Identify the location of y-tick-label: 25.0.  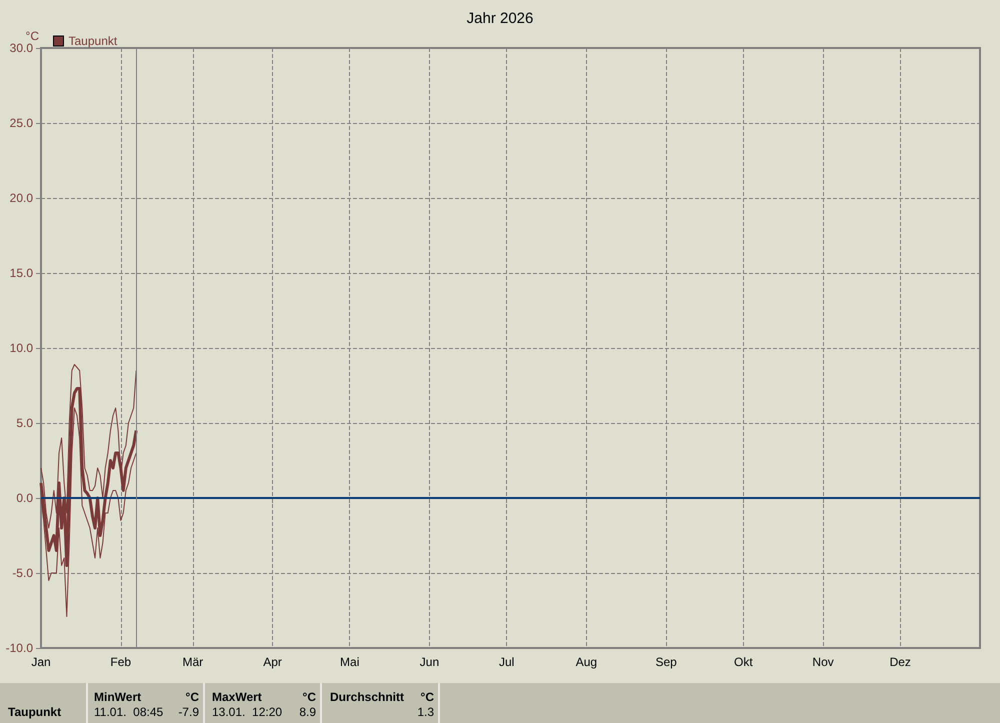
(22, 123).